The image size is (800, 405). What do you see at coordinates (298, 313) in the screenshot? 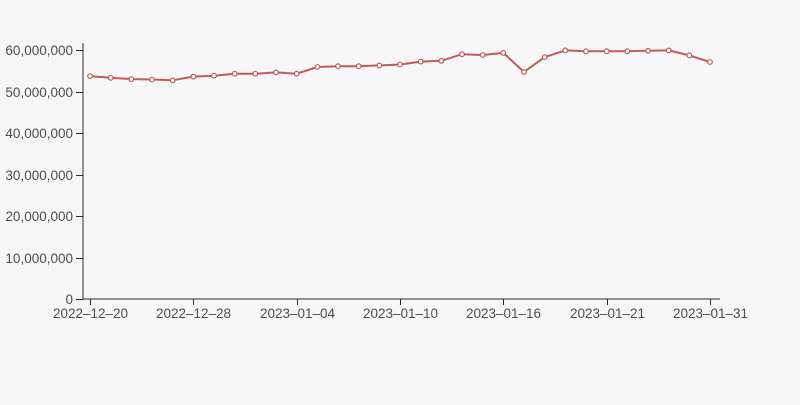
I see `x-tick-label: 2023–01–04` at bounding box center [298, 313].